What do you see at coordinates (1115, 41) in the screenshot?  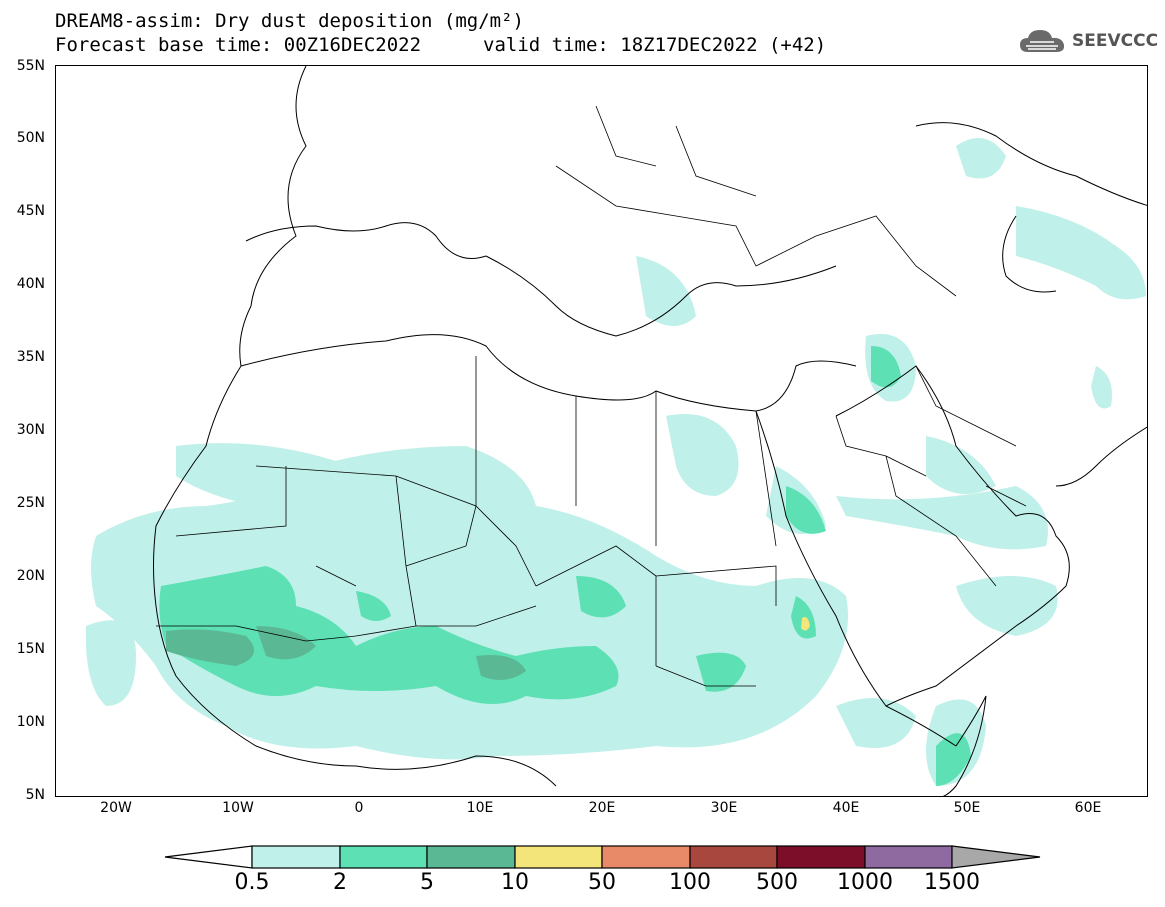 I see `logo-text: SEEVCCC` at bounding box center [1115, 41].